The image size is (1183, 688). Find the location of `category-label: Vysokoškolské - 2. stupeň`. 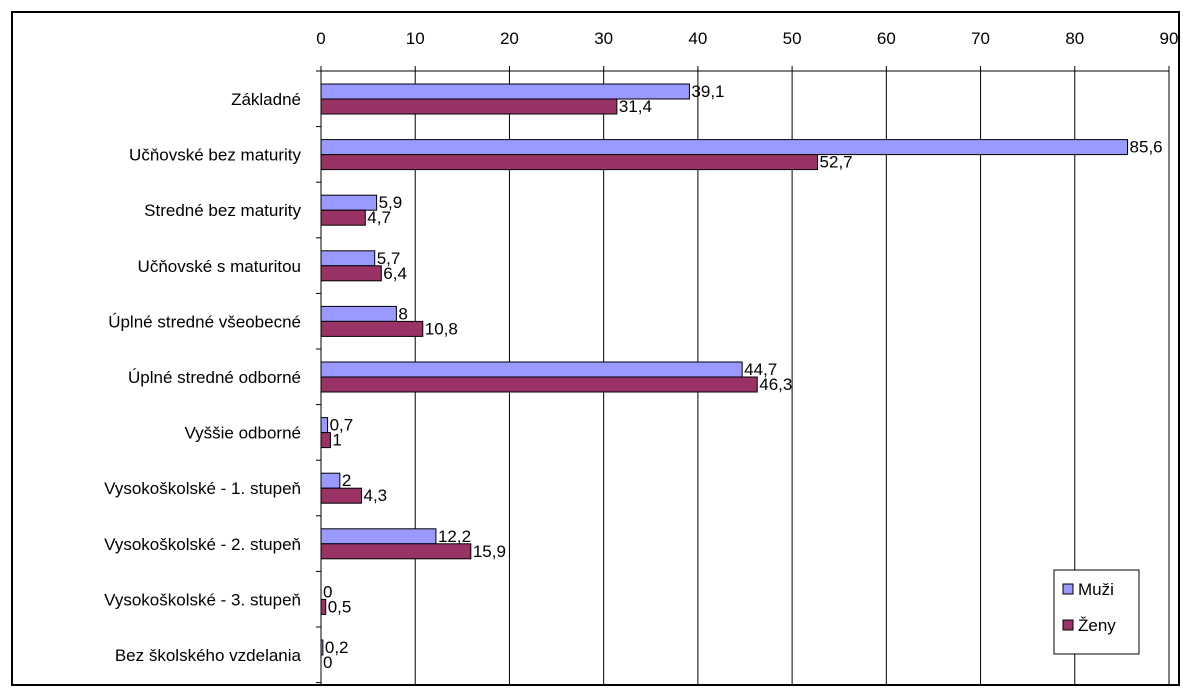

category-label: Vysokoškolské - 2. stupeň is located at coordinates (202, 544).